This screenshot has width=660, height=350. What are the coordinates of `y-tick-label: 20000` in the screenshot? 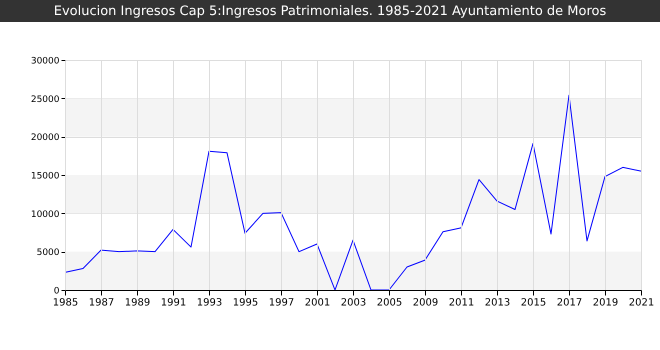 It's located at (45, 138).